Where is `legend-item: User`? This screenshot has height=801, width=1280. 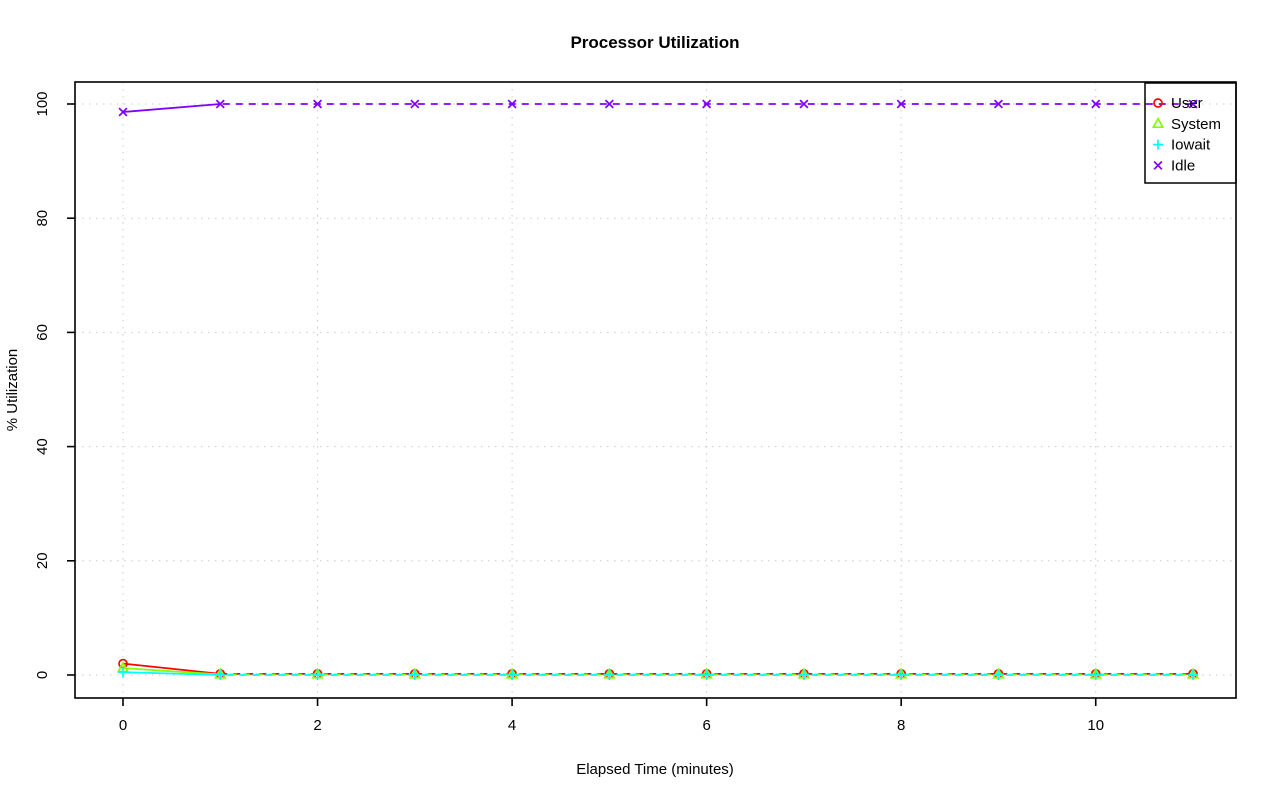
legend-item: User is located at coordinates (1178, 103).